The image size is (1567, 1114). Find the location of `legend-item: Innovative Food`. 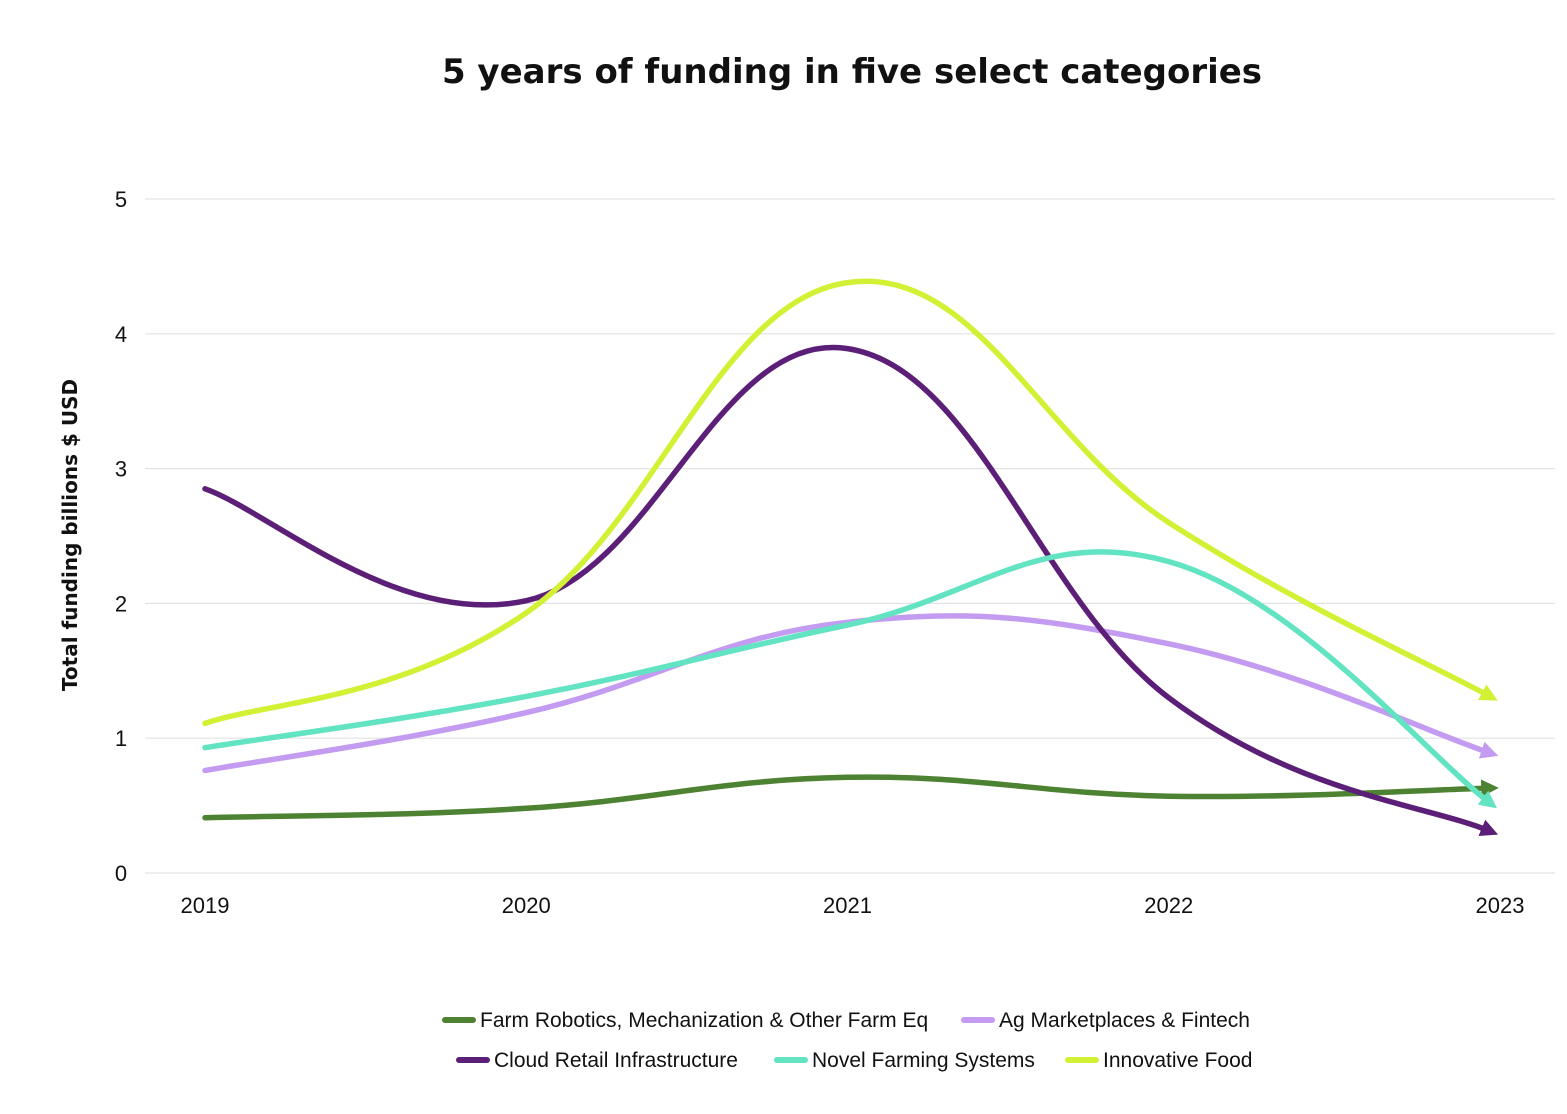

legend-item: Innovative Food is located at coordinates (1158, 1060).